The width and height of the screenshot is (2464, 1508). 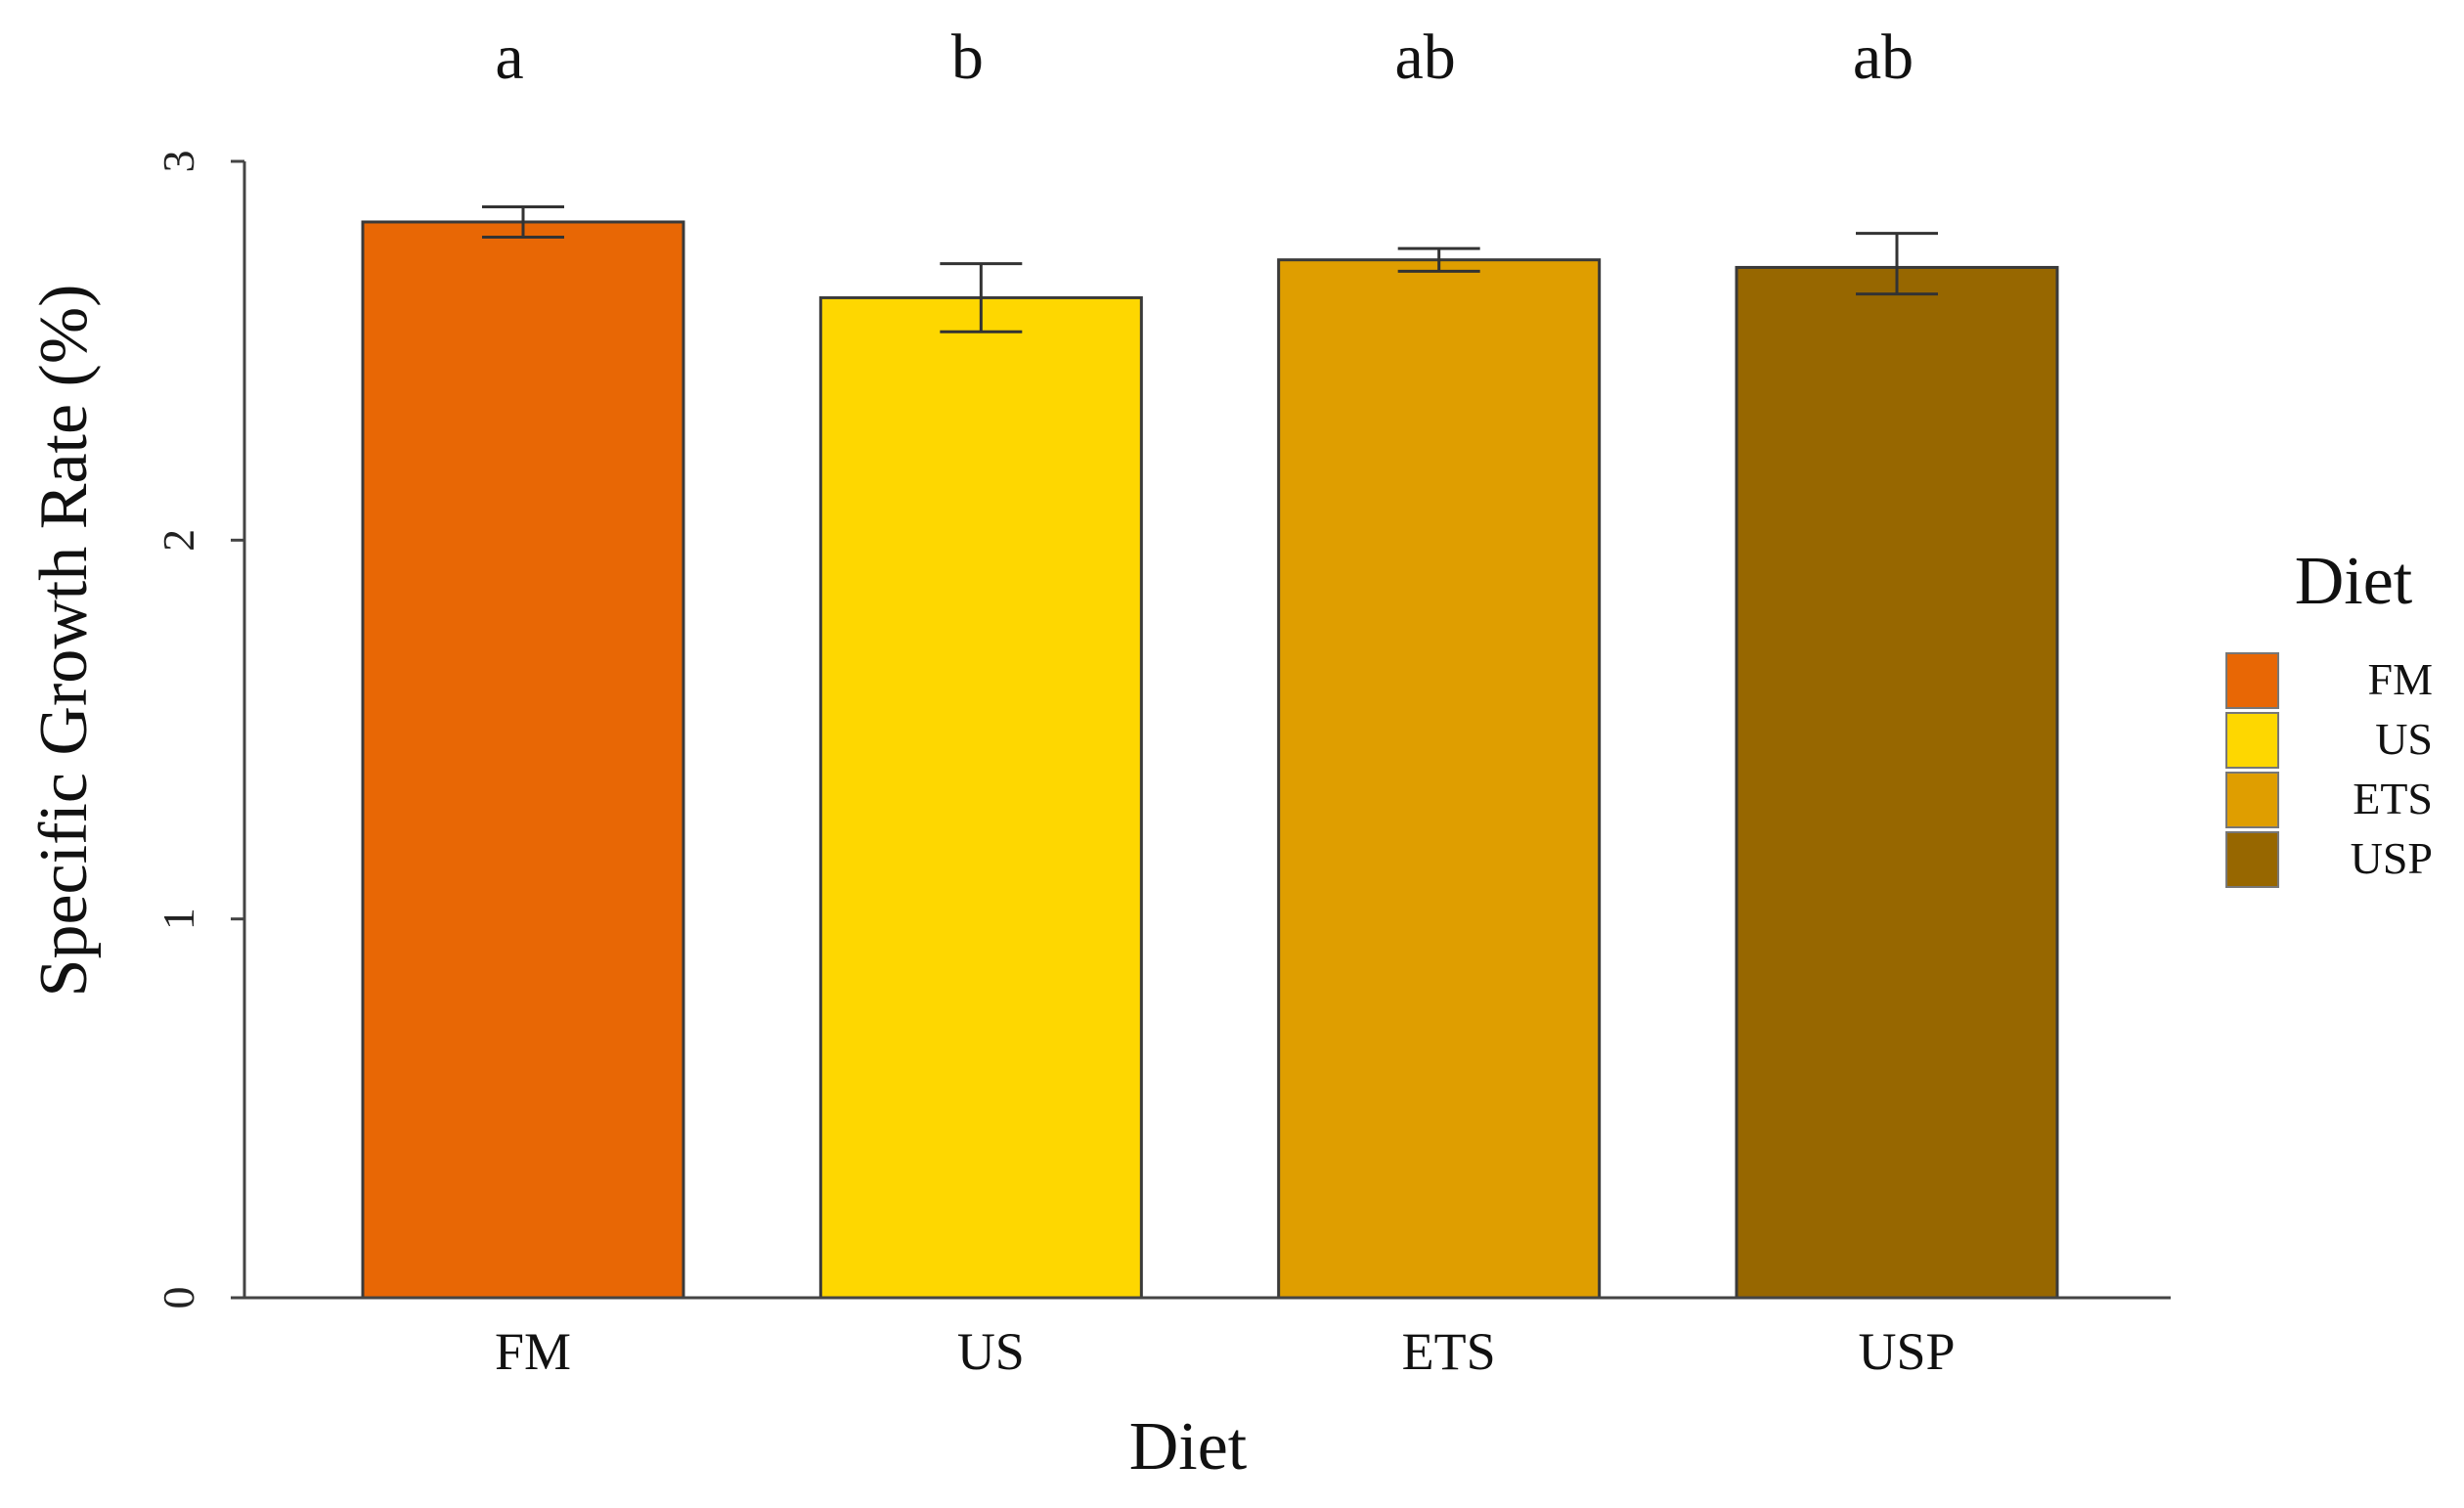 I want to click on x-tick-labels: FM US ETS USP, so click(x=1225, y=1351).